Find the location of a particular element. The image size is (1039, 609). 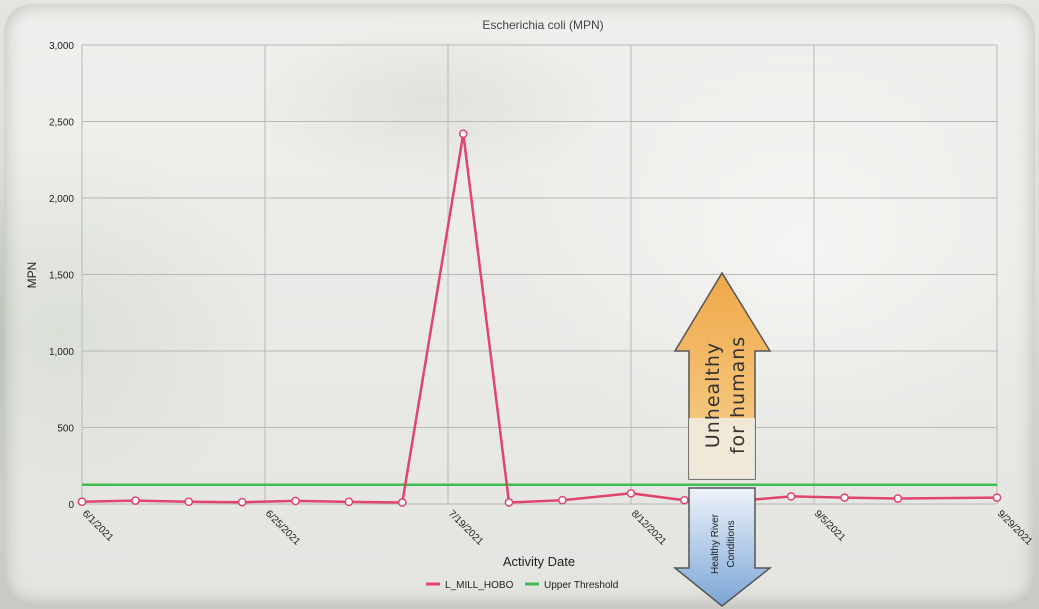

x-tick-label: 6/1/2021 is located at coordinates (98, 526).